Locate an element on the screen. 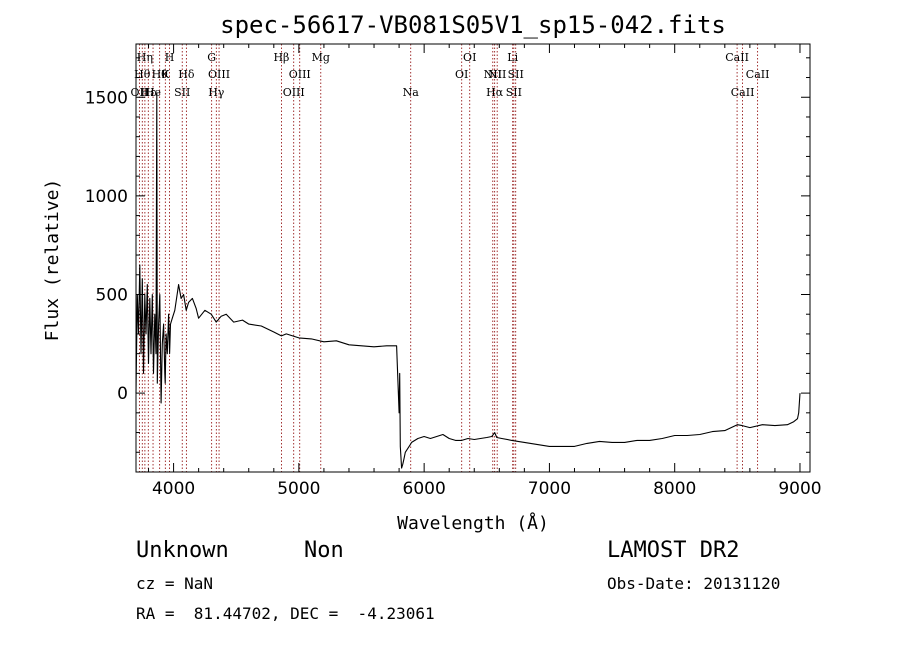 Image resolution: width=900 pixels, height=649 pixels. spectral-line-label: H is located at coordinates (170, 57).